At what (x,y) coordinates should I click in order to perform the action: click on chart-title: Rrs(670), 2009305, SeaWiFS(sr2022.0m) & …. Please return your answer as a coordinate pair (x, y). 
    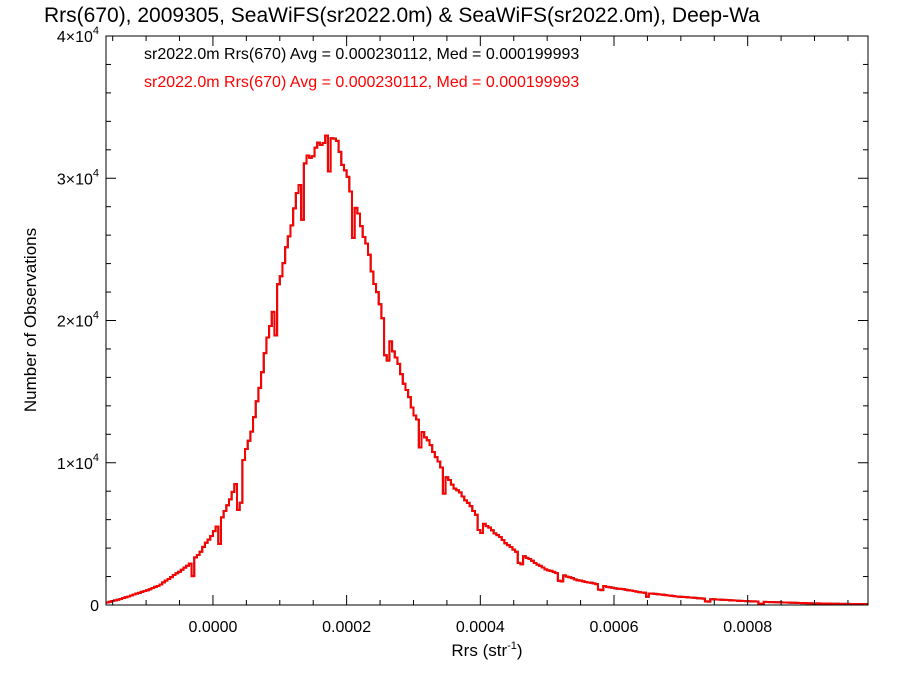
    Looking at the image, I should click on (402, 15).